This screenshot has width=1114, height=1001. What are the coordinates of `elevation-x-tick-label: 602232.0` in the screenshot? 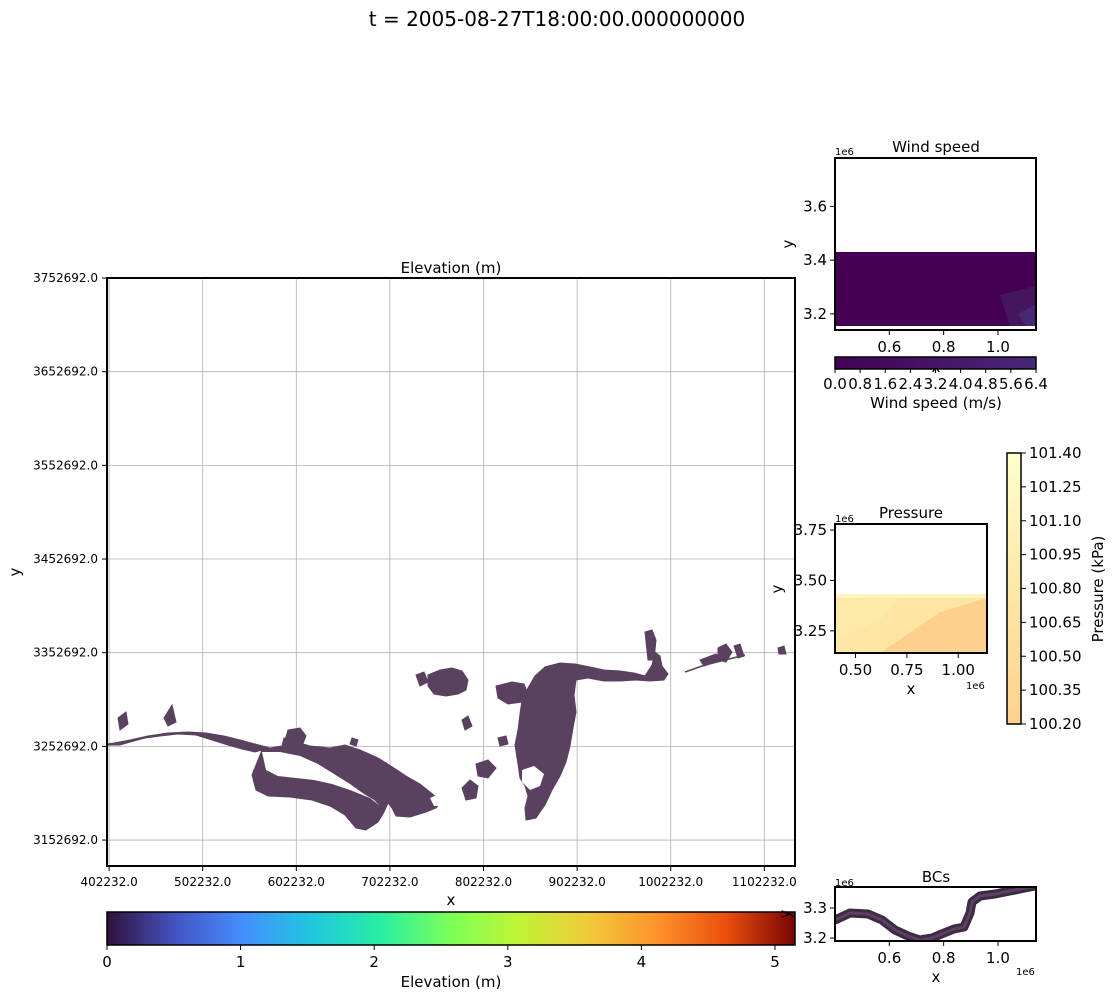 It's located at (296, 882).